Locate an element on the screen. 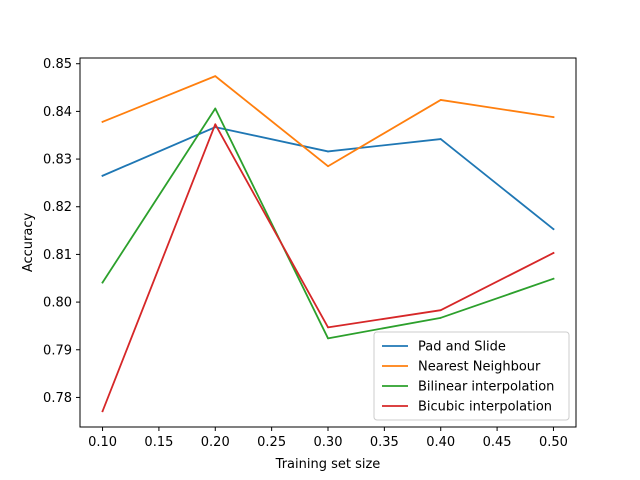  x-tick-label: 0.25 is located at coordinates (271, 442).